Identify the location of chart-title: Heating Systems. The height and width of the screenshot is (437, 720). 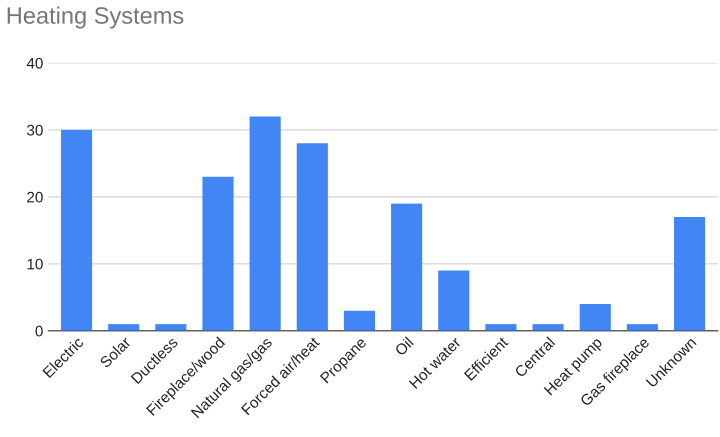
(96, 17).